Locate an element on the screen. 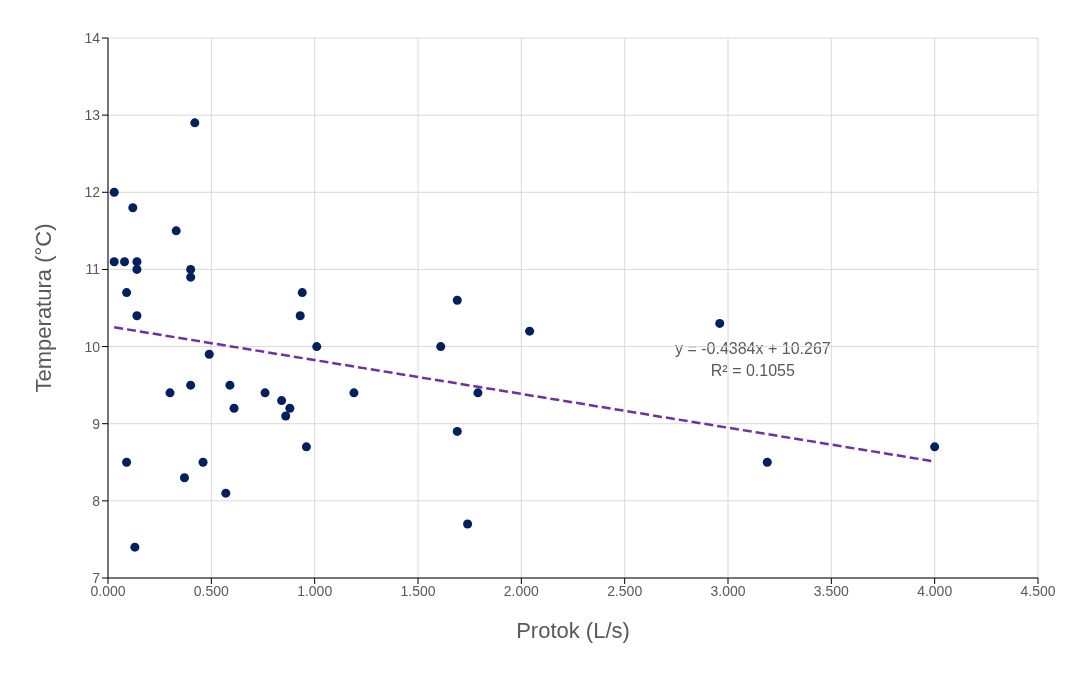  x-tick-label: 3.500 is located at coordinates (831, 590).